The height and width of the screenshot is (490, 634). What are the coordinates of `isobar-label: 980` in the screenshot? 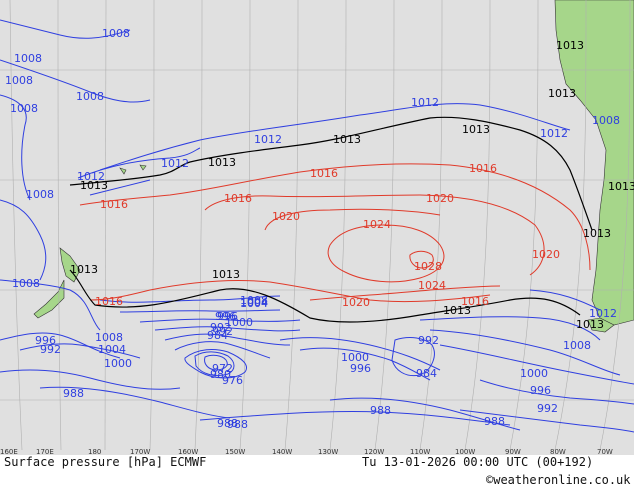 It's located at (220, 374).